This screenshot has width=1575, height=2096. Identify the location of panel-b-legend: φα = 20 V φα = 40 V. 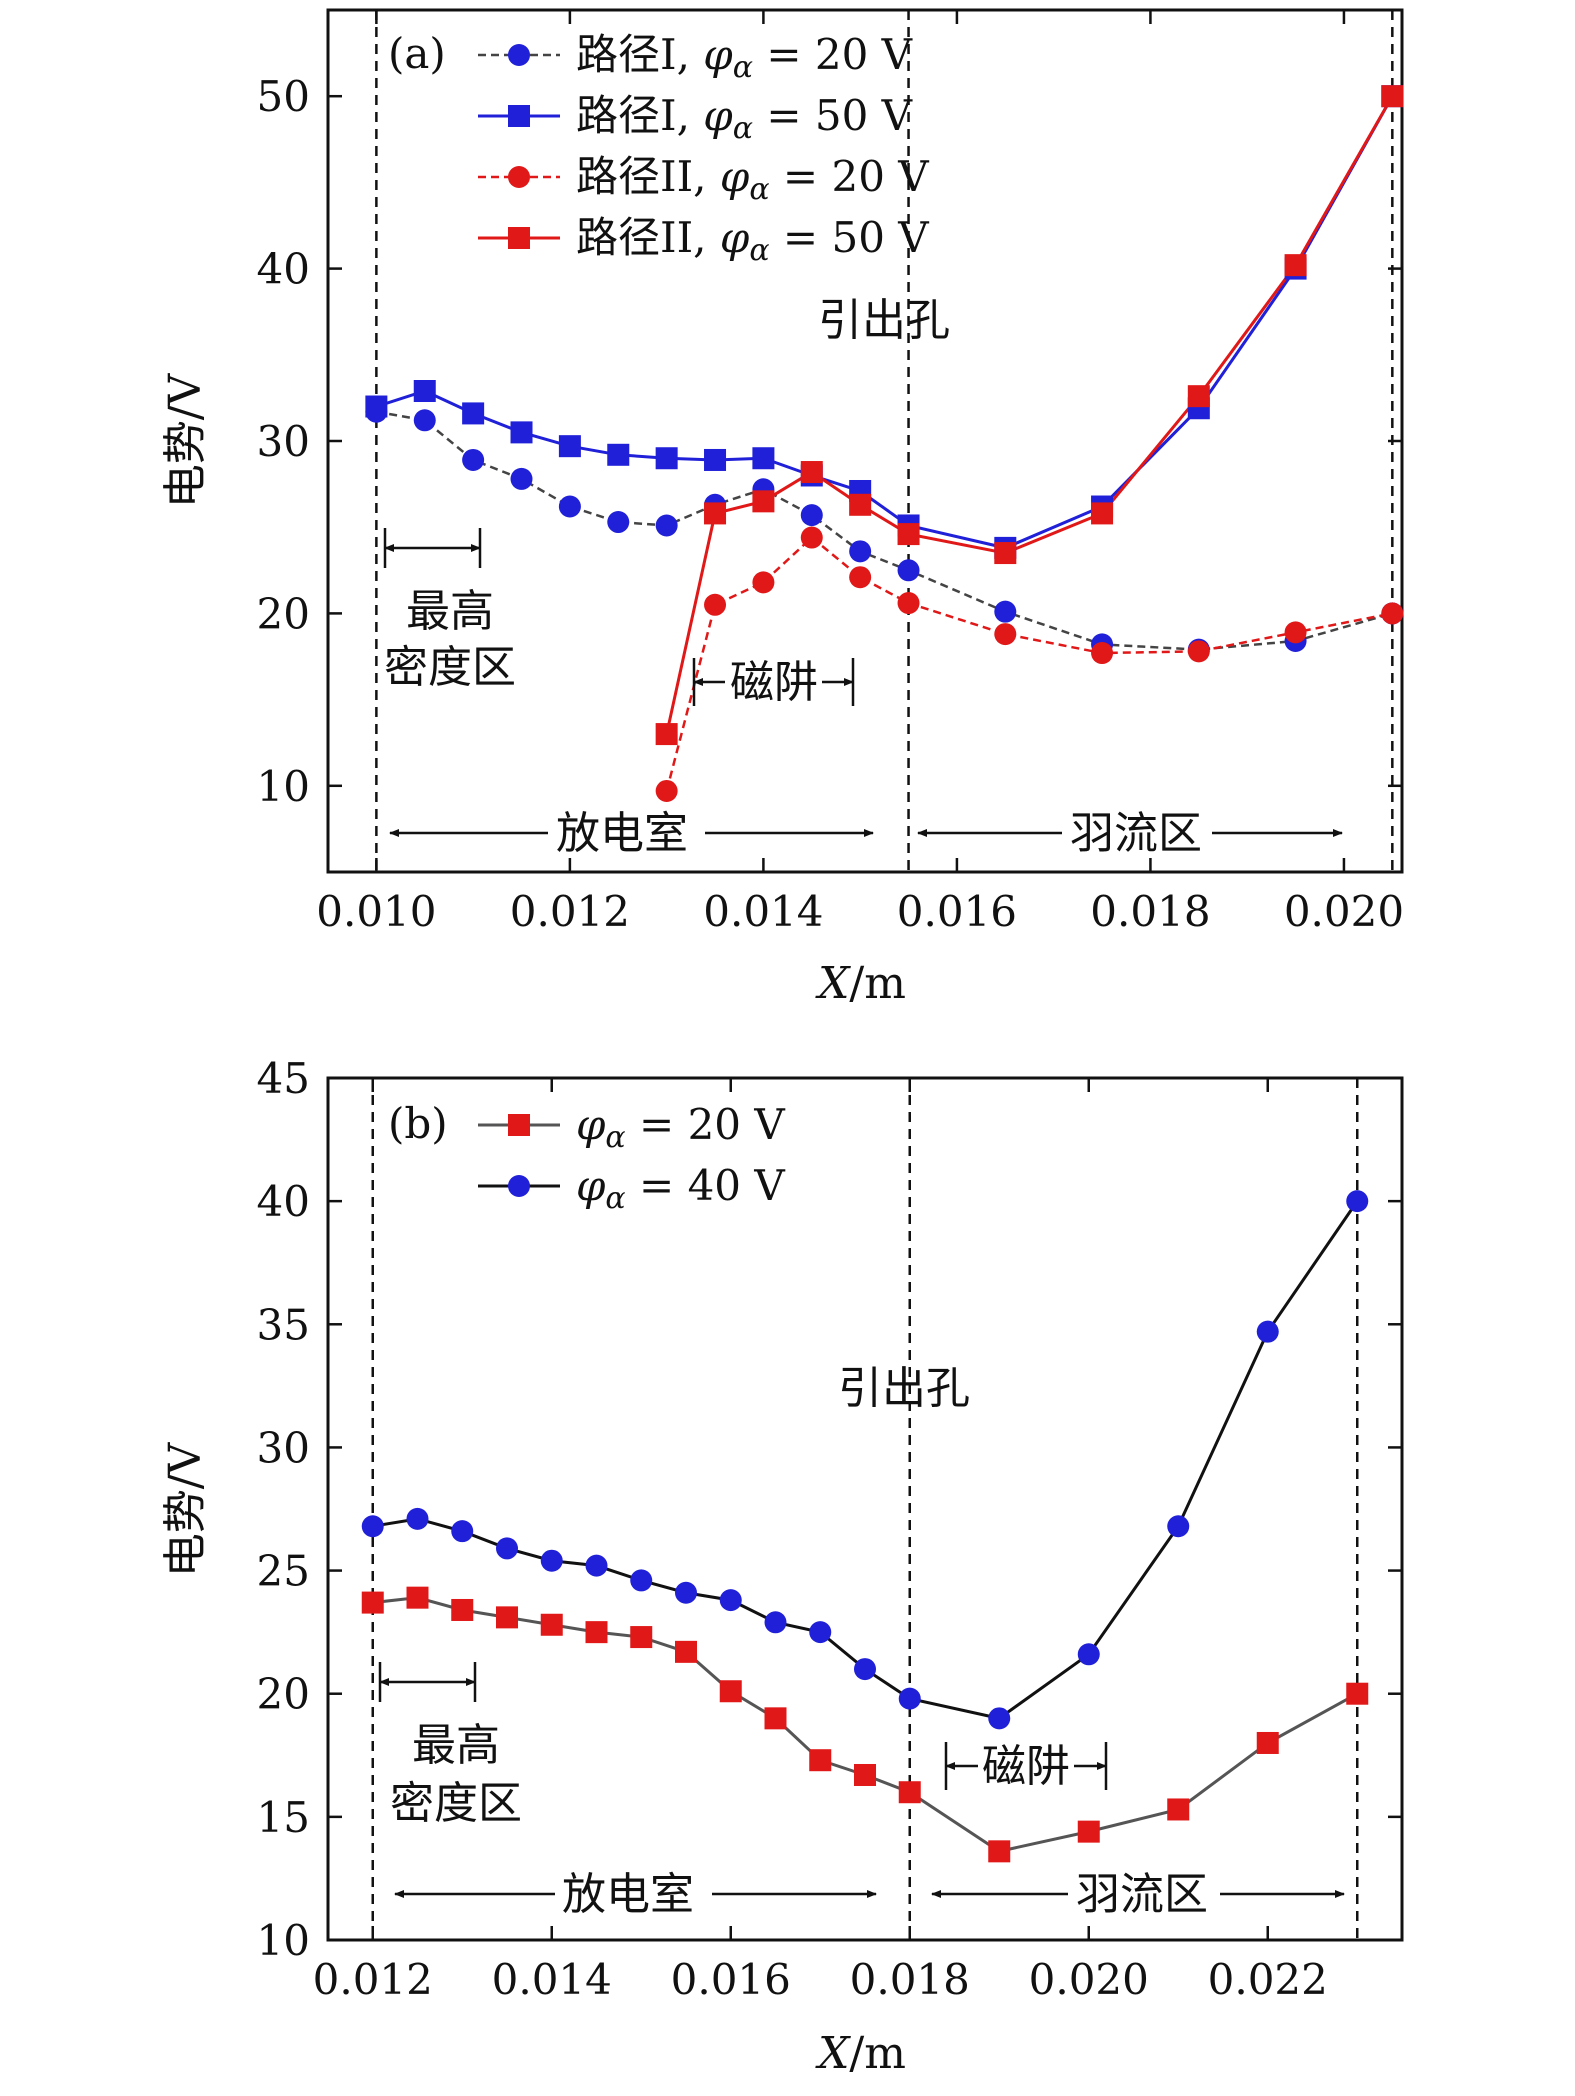
(631, 1158).